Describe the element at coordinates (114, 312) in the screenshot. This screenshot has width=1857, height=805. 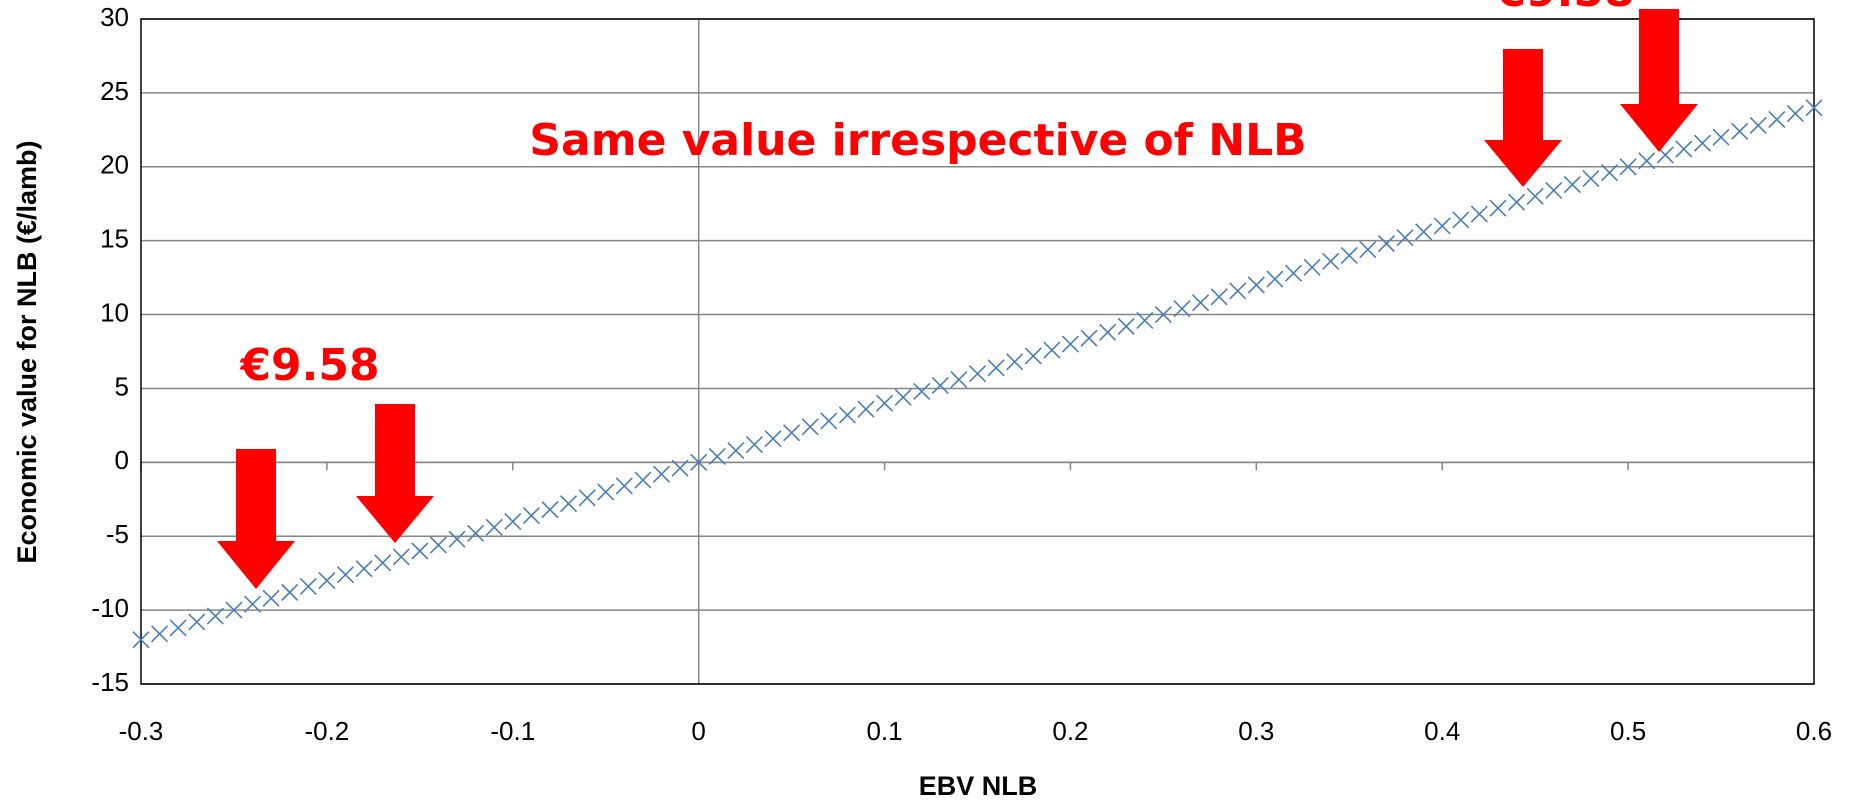
I see `y-tick-label: 10` at that location.